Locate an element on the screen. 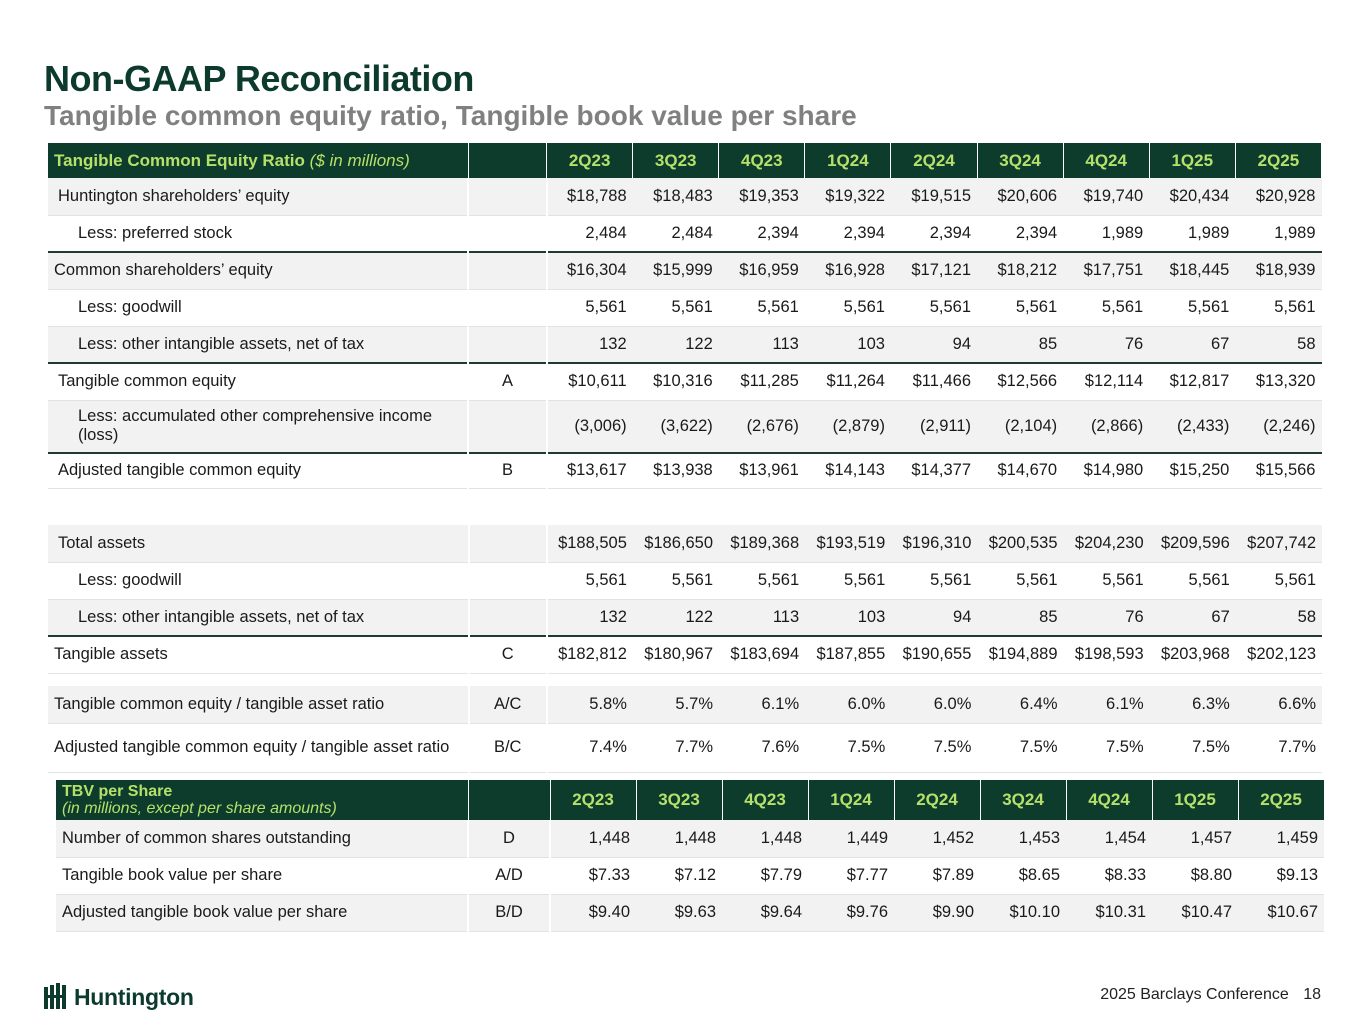  row-label: Tangible assets is located at coordinates (259, 654).